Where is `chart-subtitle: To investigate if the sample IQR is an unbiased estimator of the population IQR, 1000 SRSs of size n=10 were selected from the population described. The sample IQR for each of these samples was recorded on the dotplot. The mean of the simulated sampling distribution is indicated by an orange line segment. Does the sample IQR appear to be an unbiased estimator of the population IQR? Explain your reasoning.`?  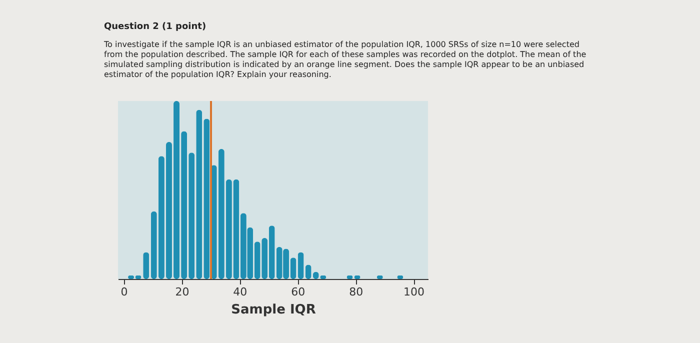 chart-subtitle: To investigate if the sample IQR is an unbiased estimator of the population IQR, 1000 SRSs of size n=10 were selected from the population described. The sample IQR for each of these samples was recorded on the dotplot. The mean of the simulated sampling distribution is indicated by an orange line segment. Does the sample IQR appear to be an unbiased estimator of the population IQR? Explain your reasoning. is located at coordinates (346, 60).